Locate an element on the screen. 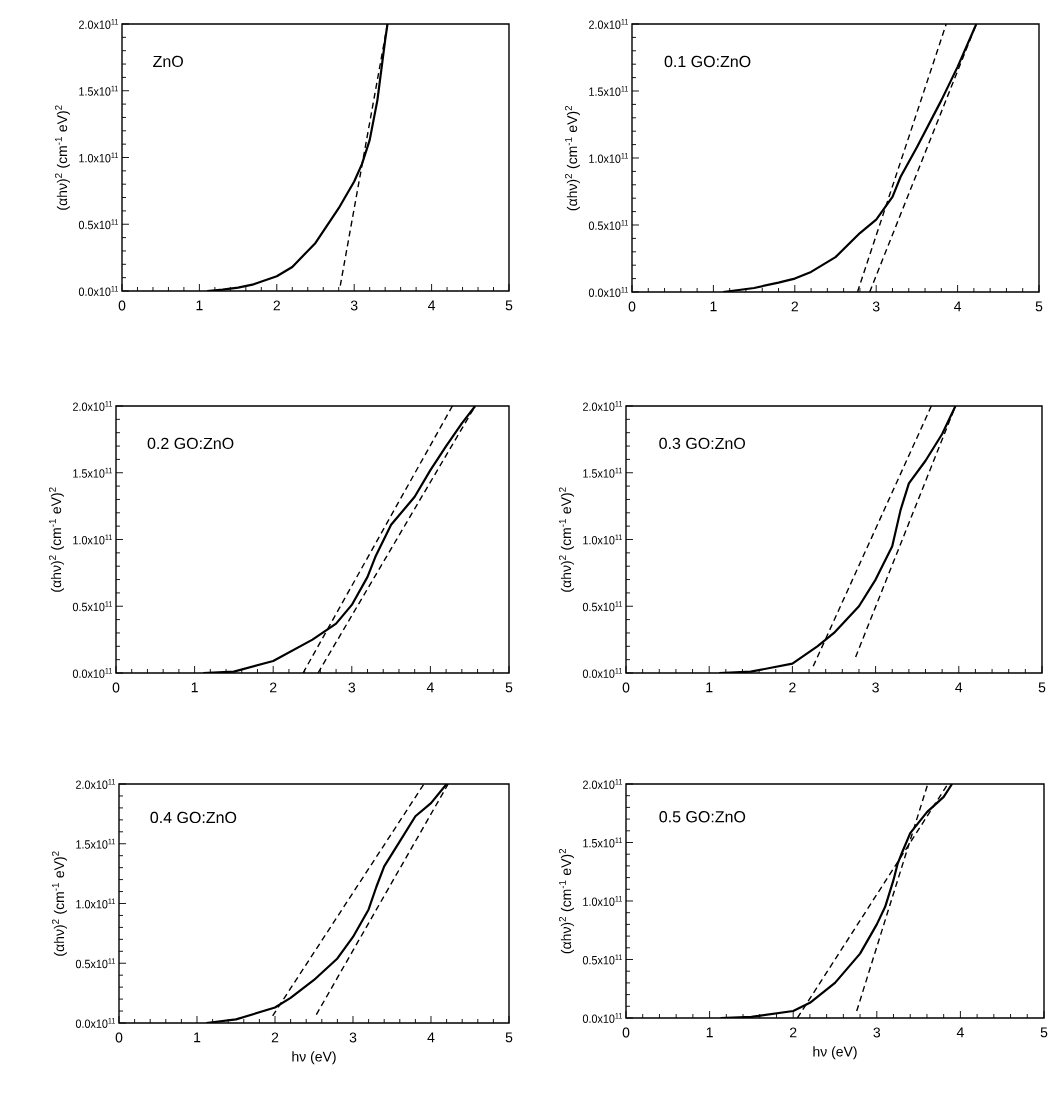 This screenshot has width=1054, height=1104. text: 0.2 GO:ZnO is located at coordinates (190, 443).